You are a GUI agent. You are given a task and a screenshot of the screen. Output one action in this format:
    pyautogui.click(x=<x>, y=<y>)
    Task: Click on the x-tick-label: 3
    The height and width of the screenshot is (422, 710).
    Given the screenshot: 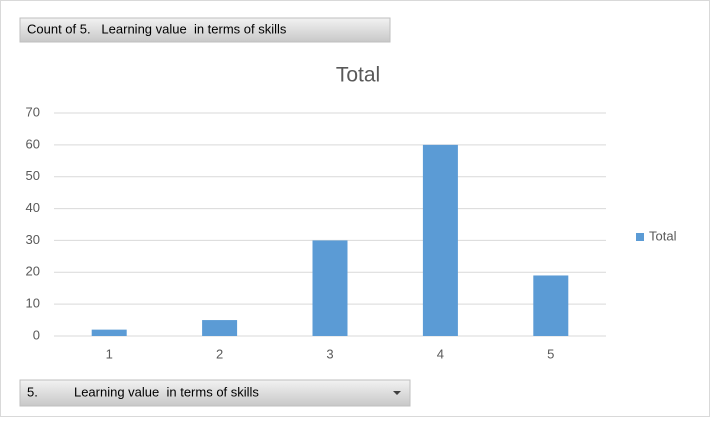 What is the action you would take?
    pyautogui.click(x=329, y=353)
    